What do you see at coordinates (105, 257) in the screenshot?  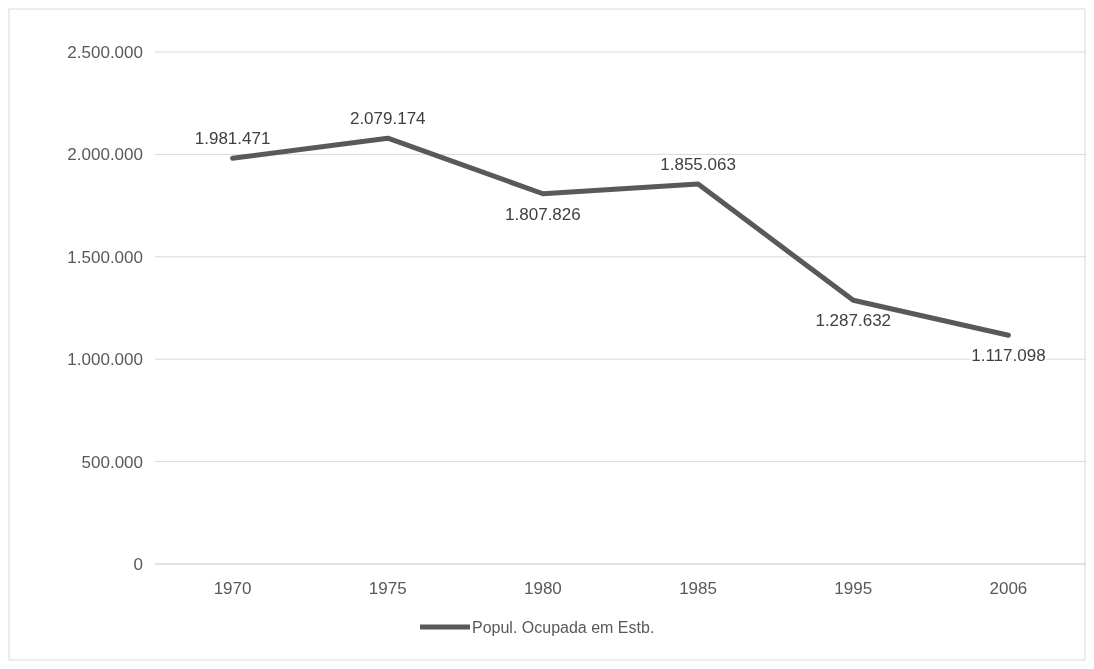 I see `y-tick-label: 1.500.000` at bounding box center [105, 257].